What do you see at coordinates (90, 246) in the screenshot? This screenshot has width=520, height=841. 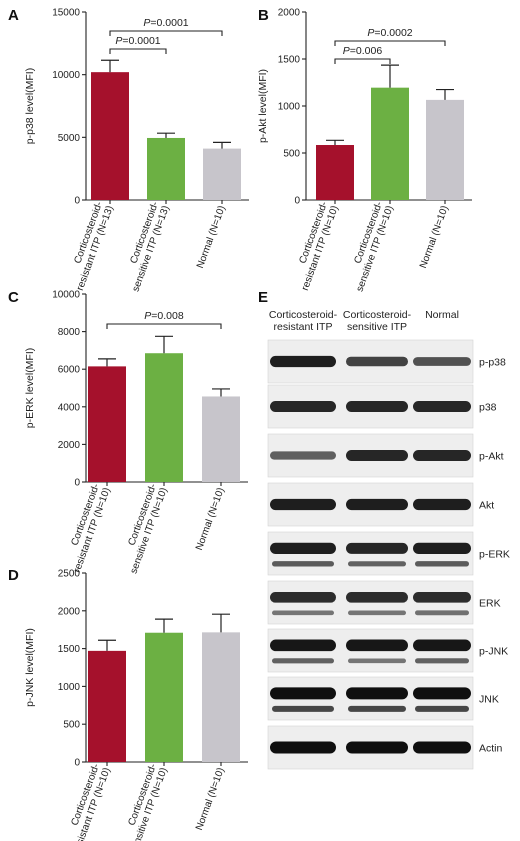 I see `category-label: Corticosteroid-resistant ITP (N=13)` at bounding box center [90, 246].